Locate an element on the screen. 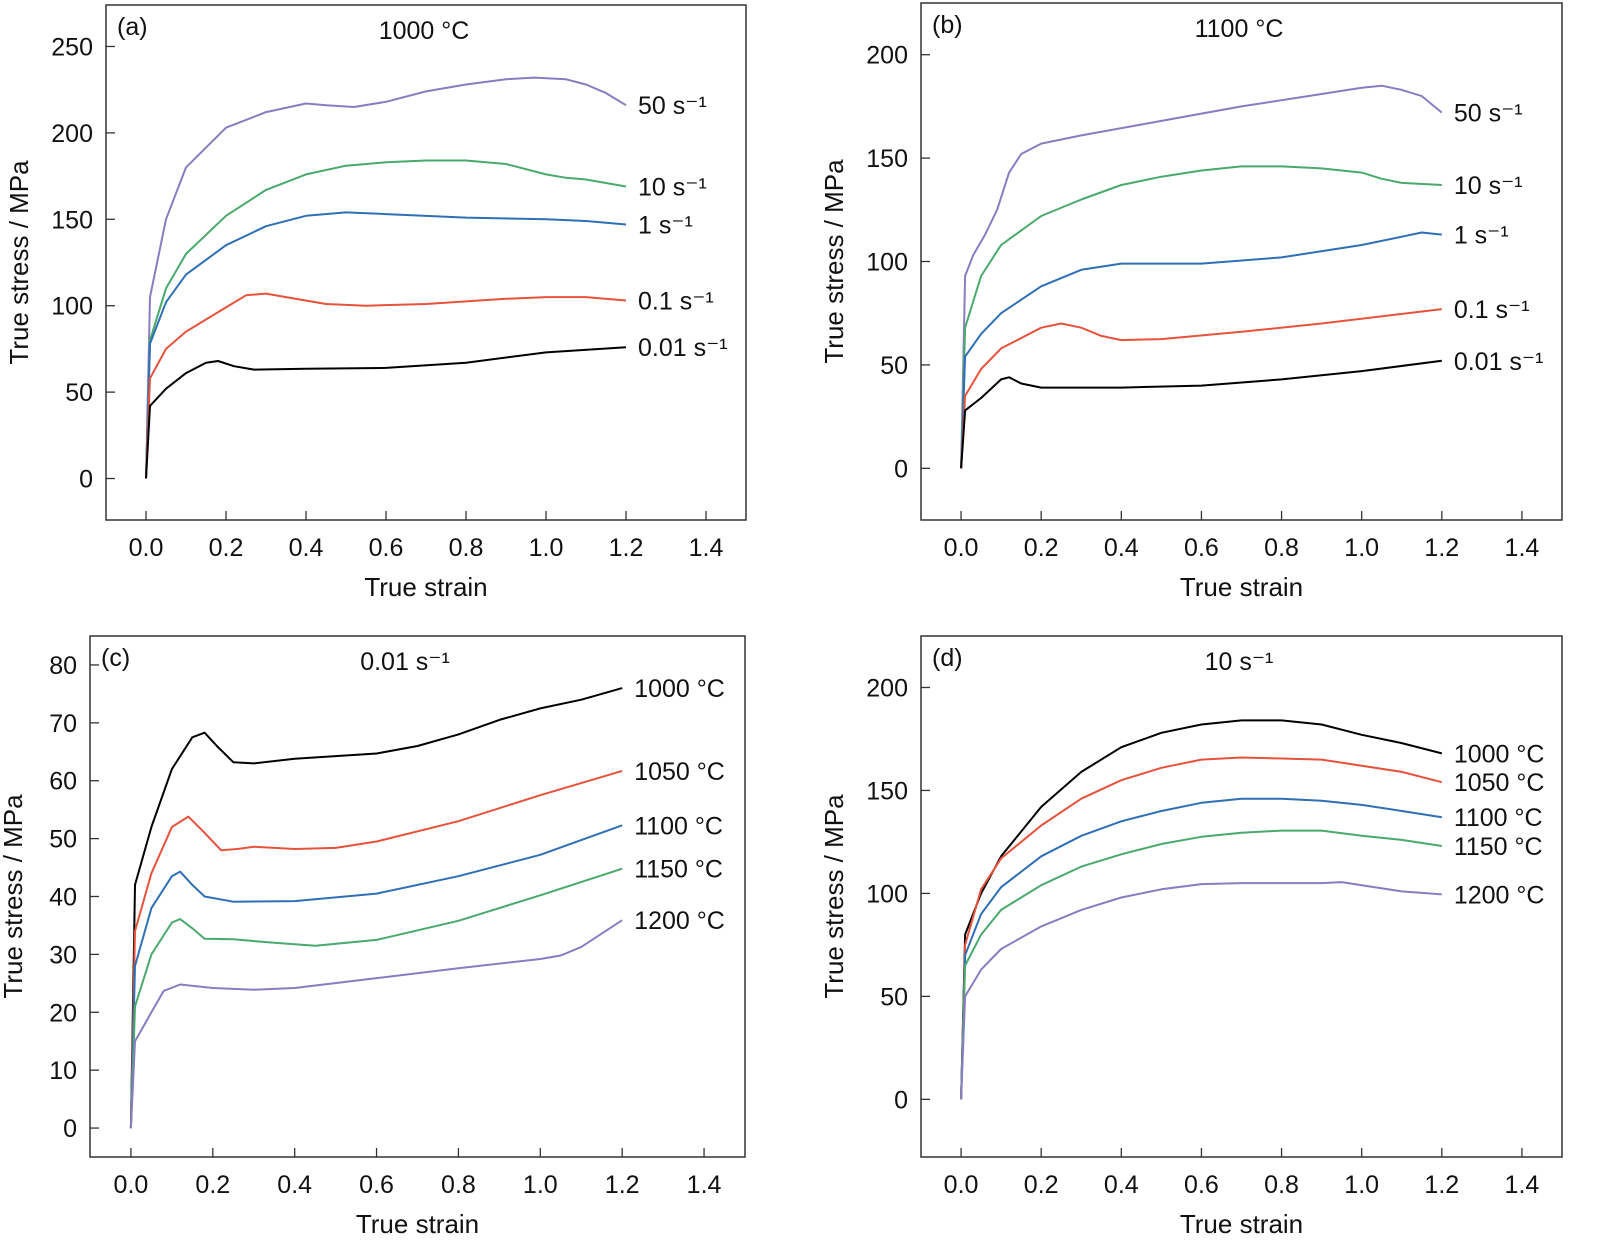 This screenshot has height=1259, width=1601. series-label: 1 s⁻¹ is located at coordinates (1481, 236).